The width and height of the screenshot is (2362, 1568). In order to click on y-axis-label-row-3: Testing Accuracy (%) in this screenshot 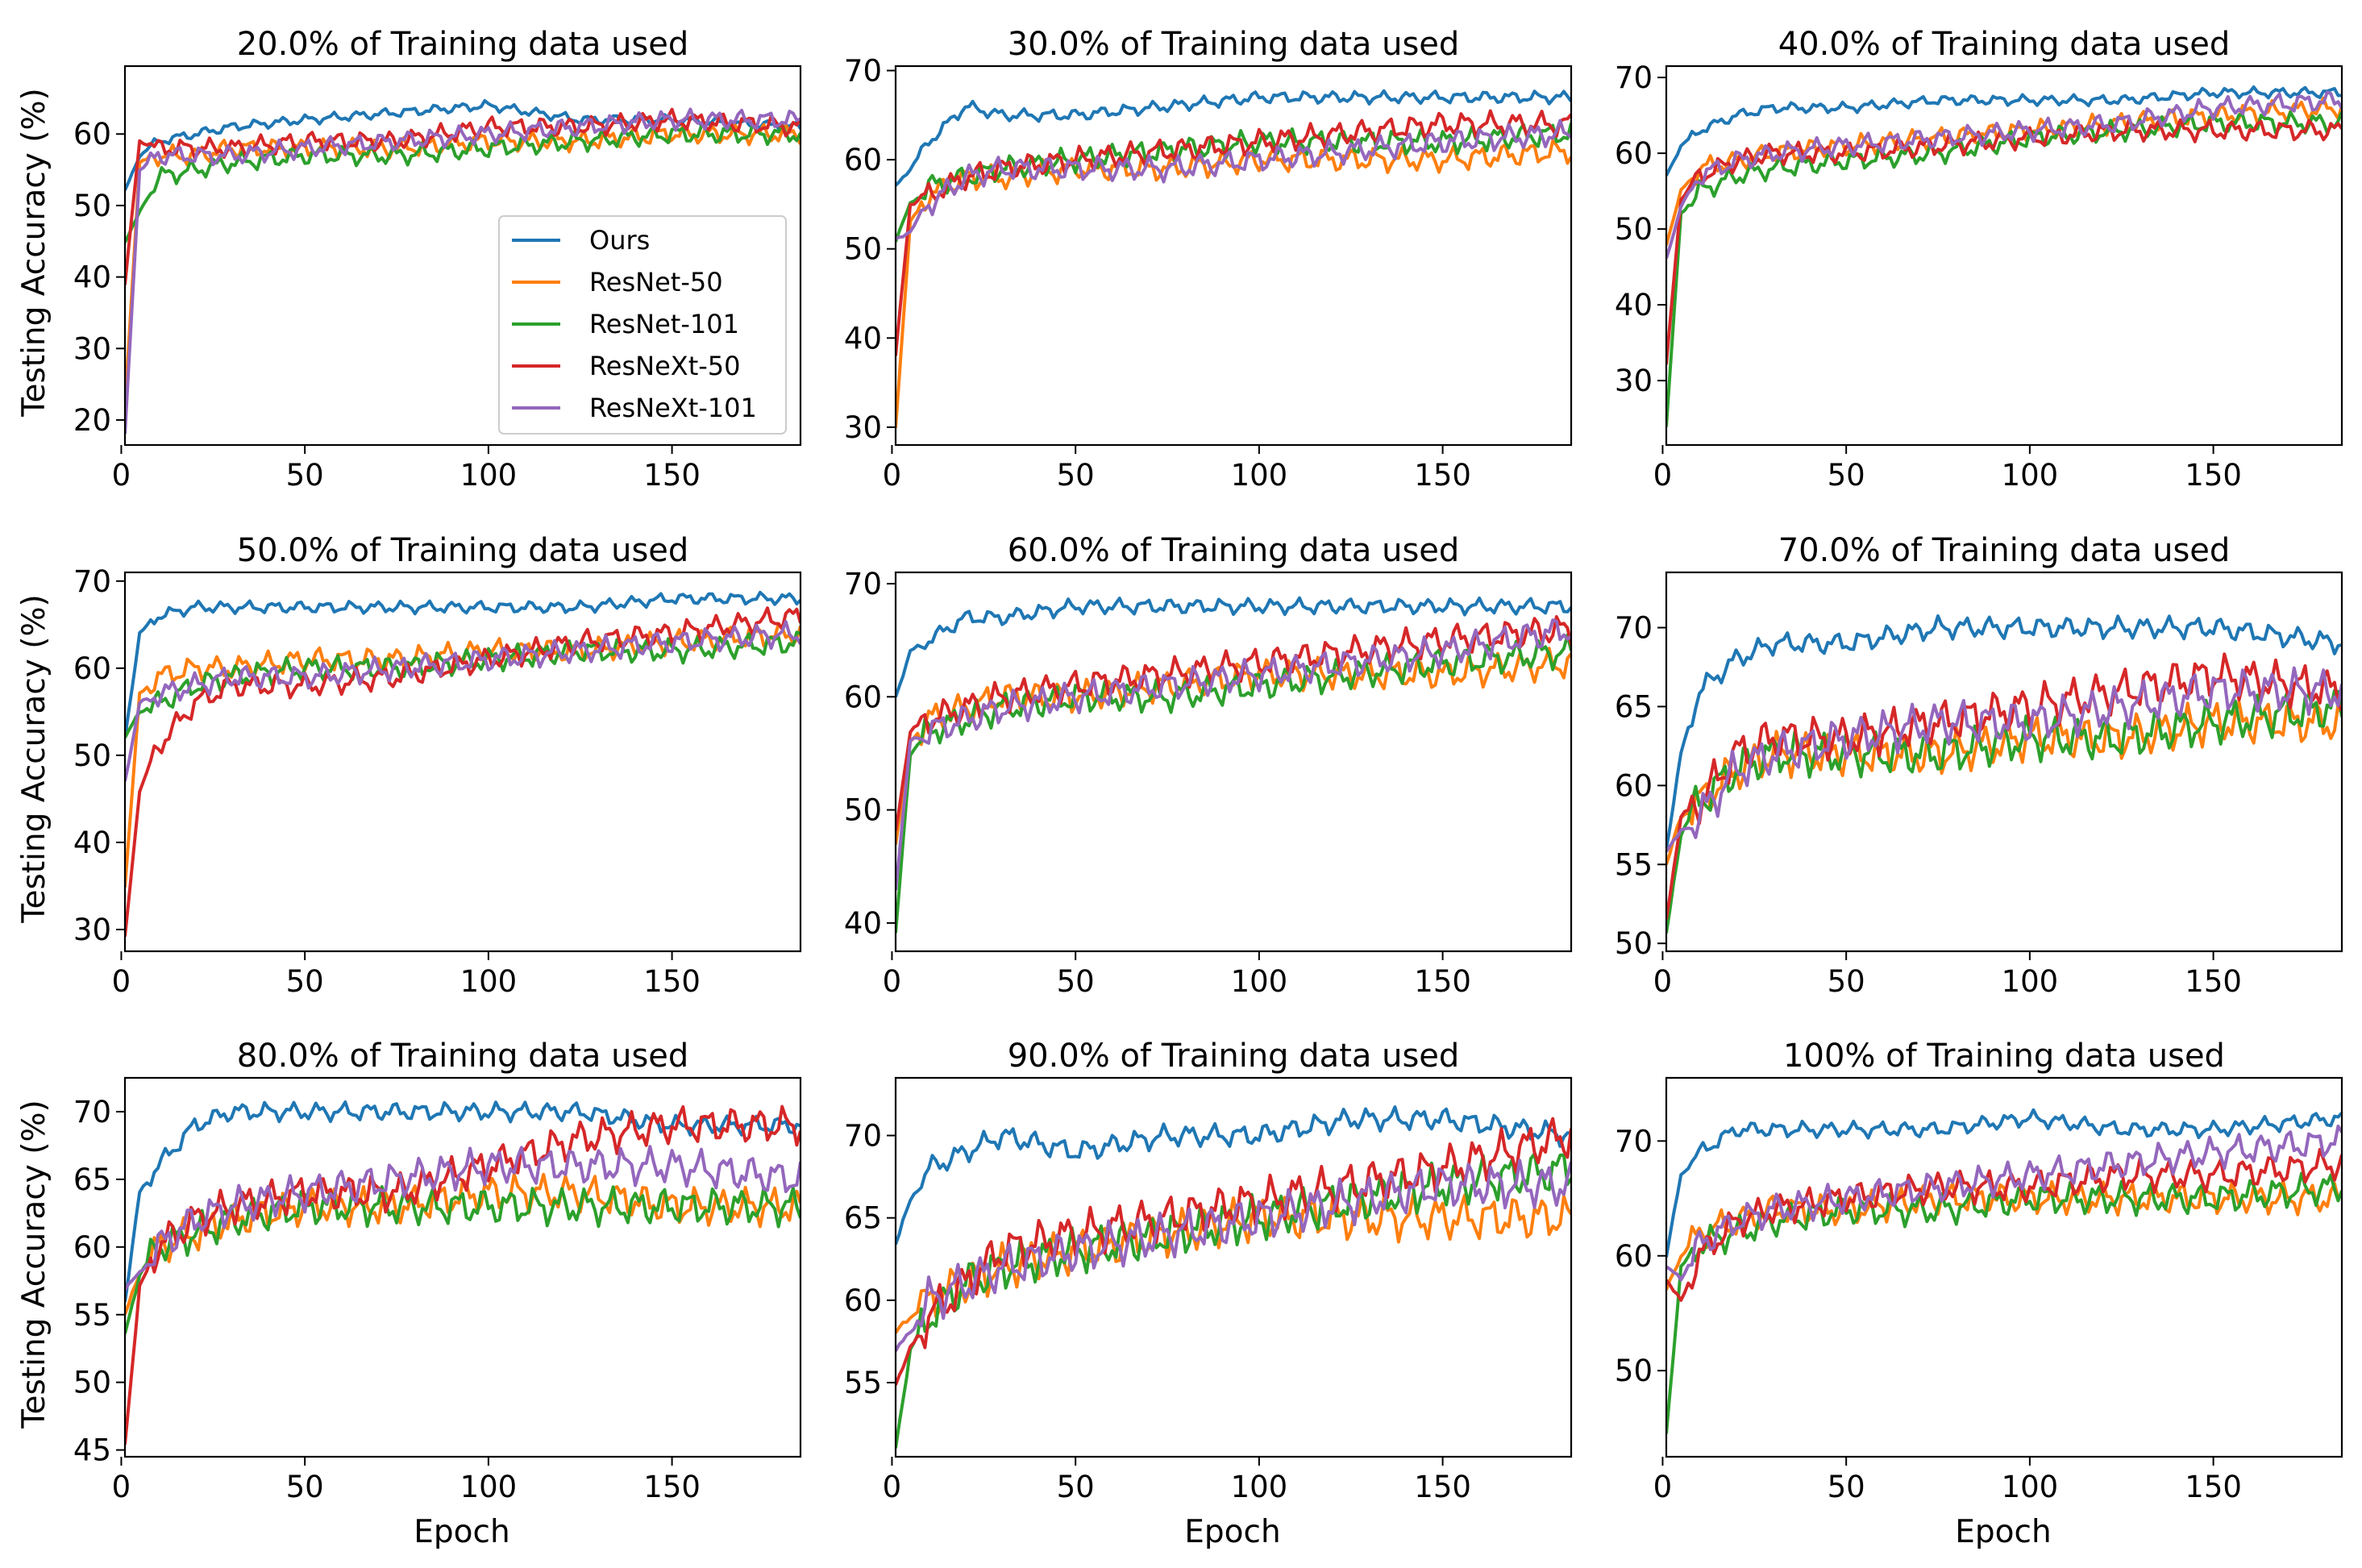, I will do `click(34, 1264)`.